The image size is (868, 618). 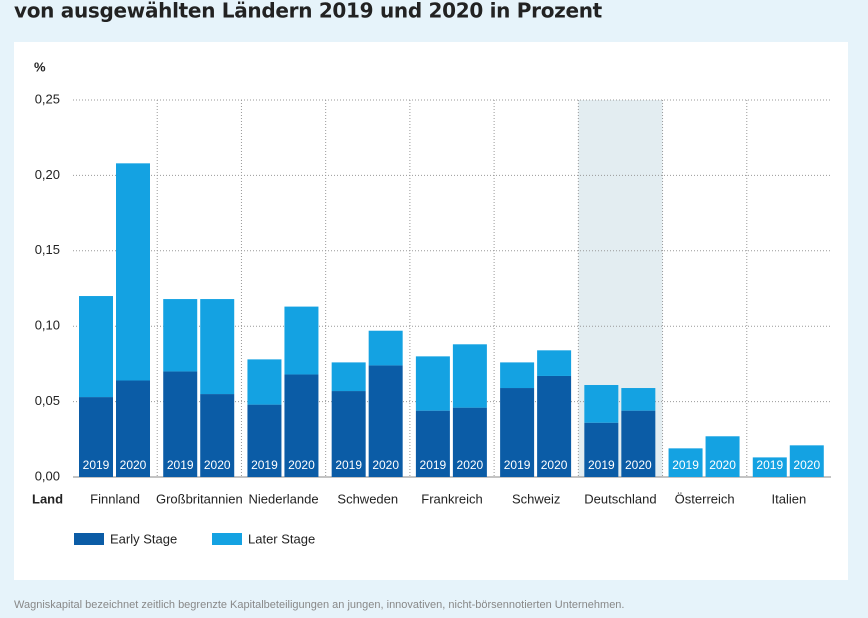 What do you see at coordinates (47, 475) in the screenshot?
I see `y-tick-label: 0,00` at bounding box center [47, 475].